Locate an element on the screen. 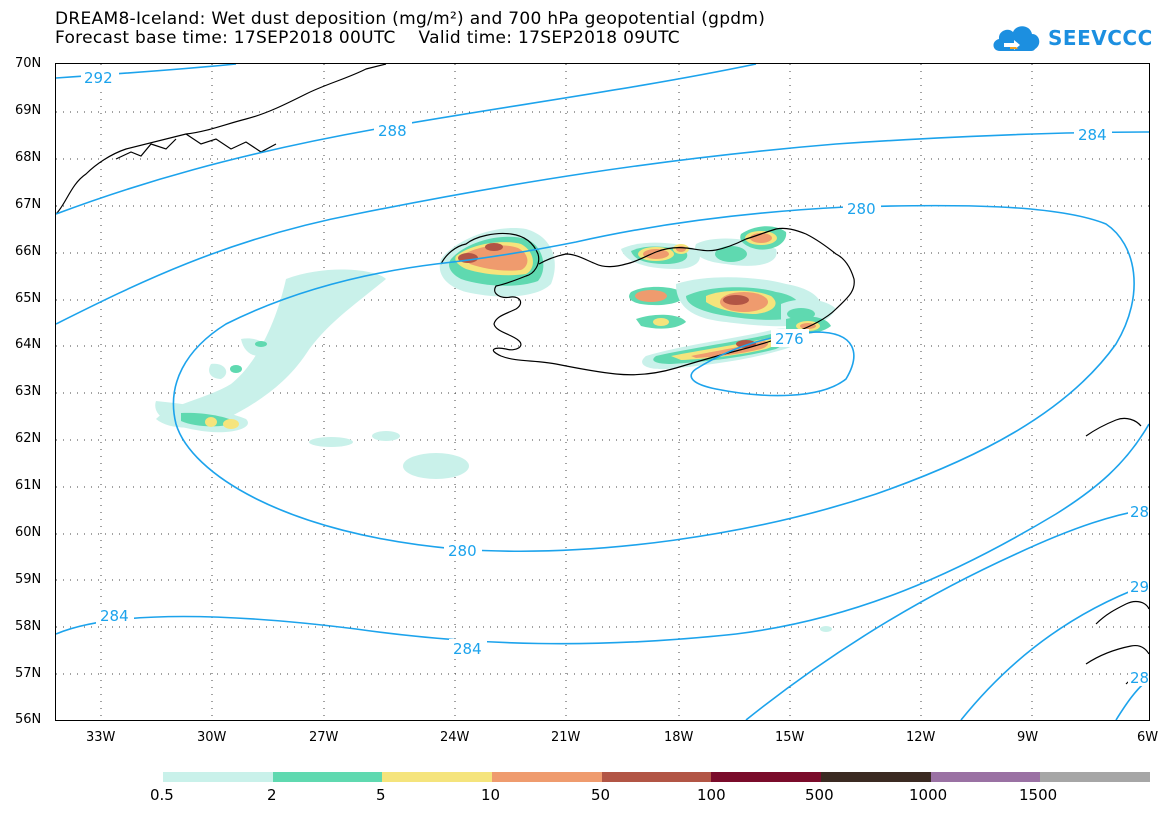 This screenshot has width=1175, height=815. seevccc-logo: SEEVCCC is located at coordinates (1071, 38).